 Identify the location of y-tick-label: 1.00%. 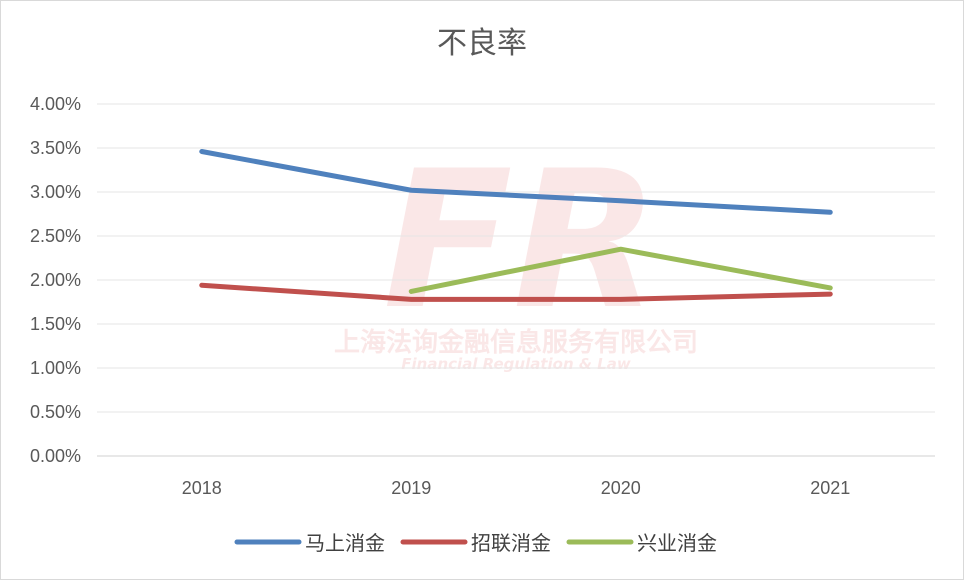
(55, 368).